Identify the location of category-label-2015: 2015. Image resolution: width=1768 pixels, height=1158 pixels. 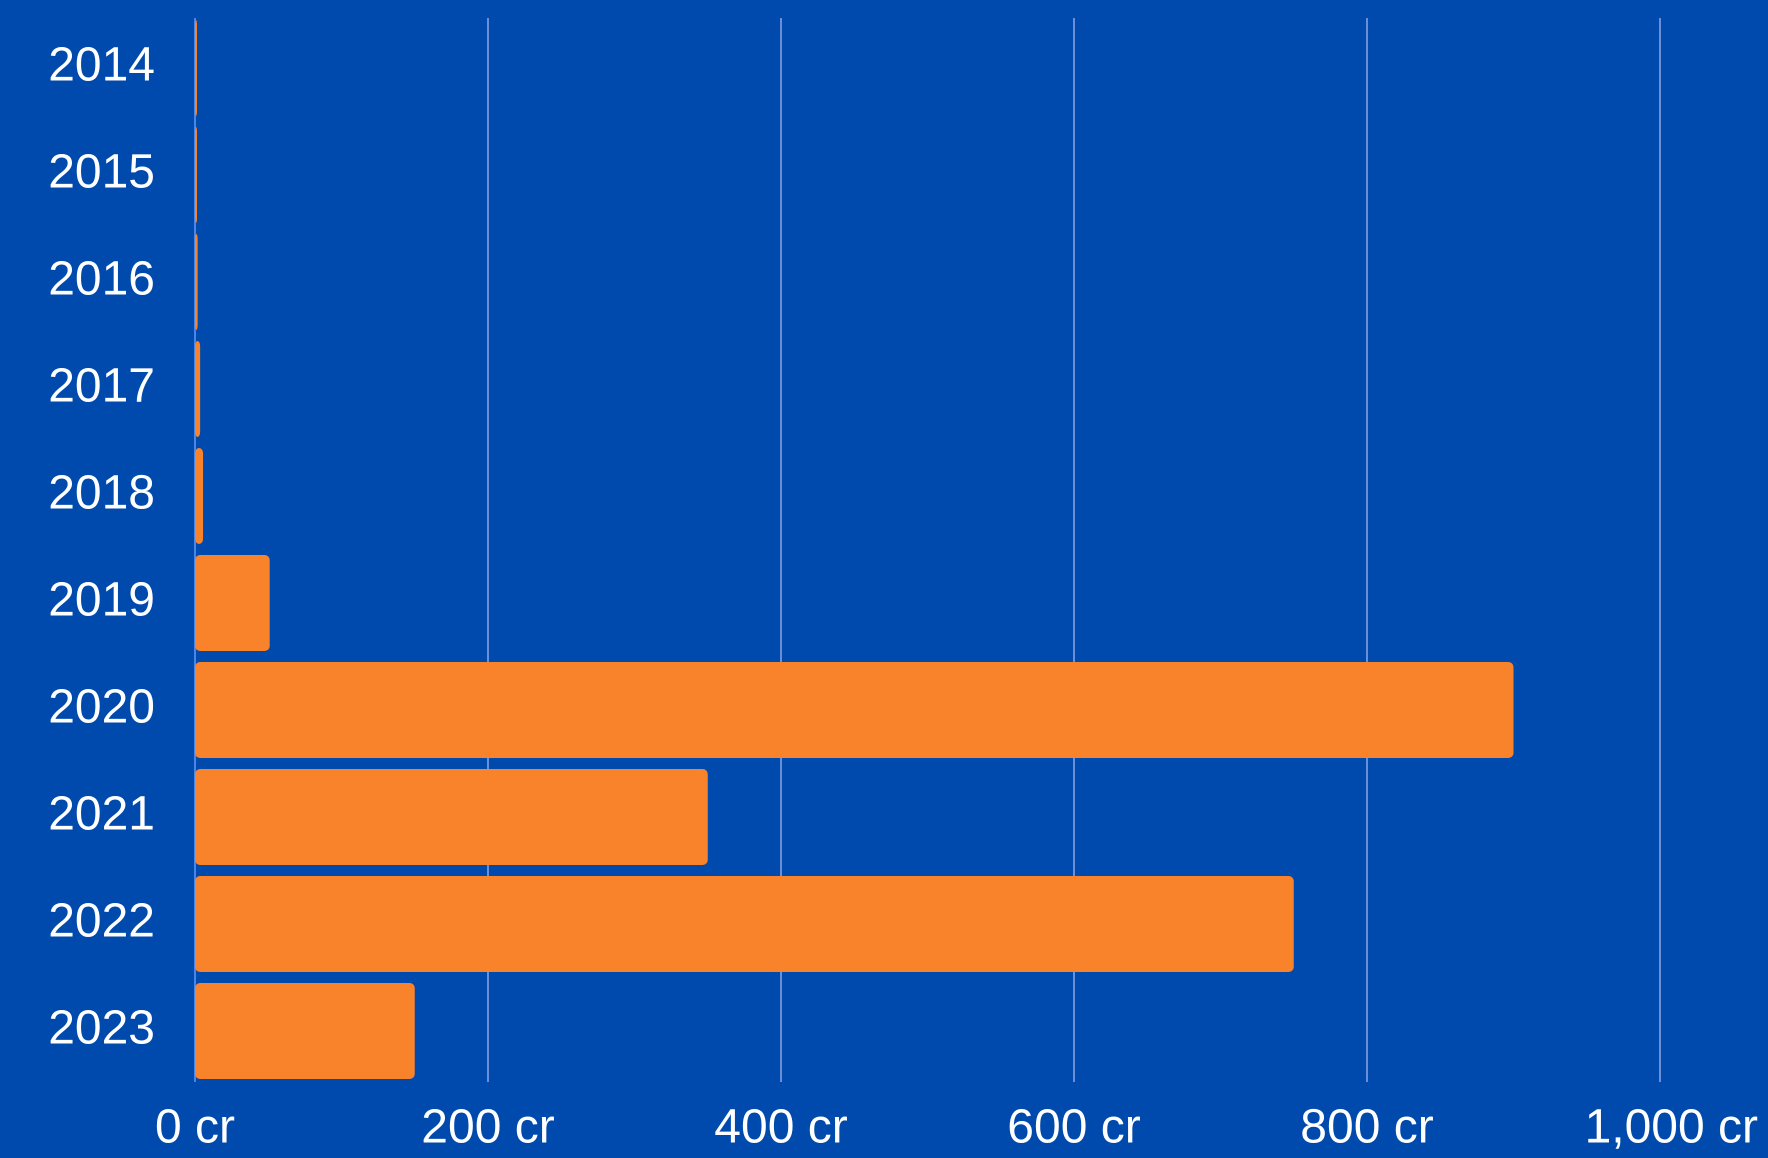
(101, 172).